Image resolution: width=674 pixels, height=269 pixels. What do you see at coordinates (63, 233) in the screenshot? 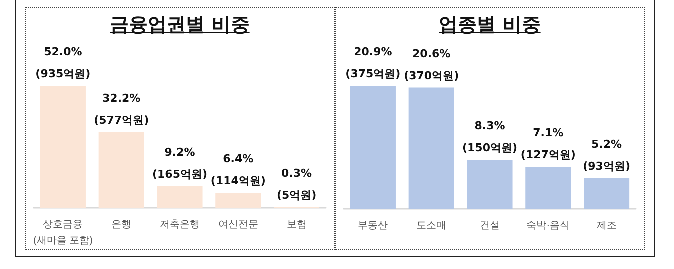
I see `x-tick-label: 상호금융 (새마을 포함)` at bounding box center [63, 233].